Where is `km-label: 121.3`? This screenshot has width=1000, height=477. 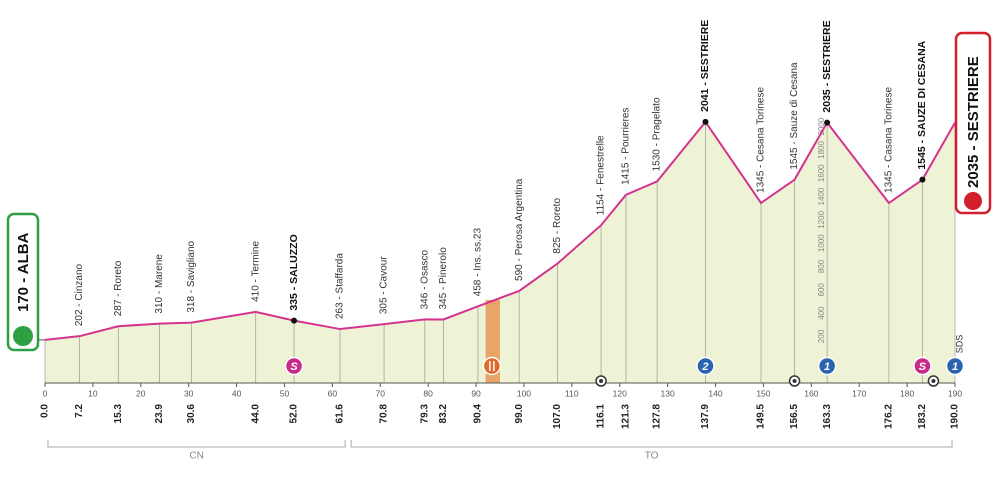 km-label: 121.3 is located at coordinates (626, 416).